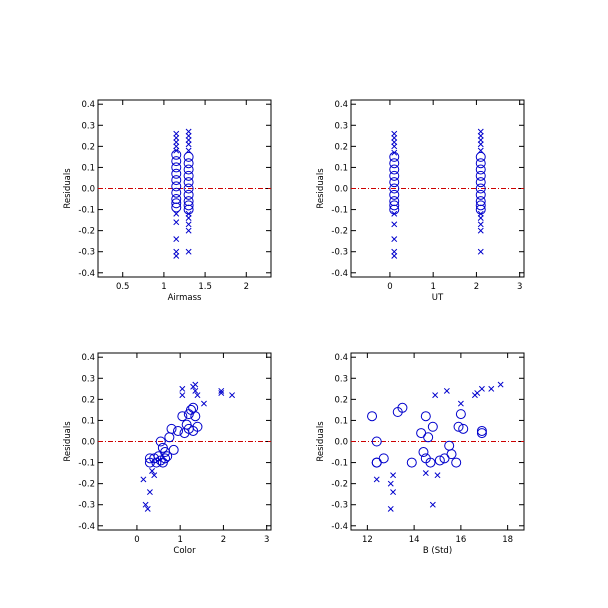  I want to click on x-tick-label: 18, so click(507, 540).